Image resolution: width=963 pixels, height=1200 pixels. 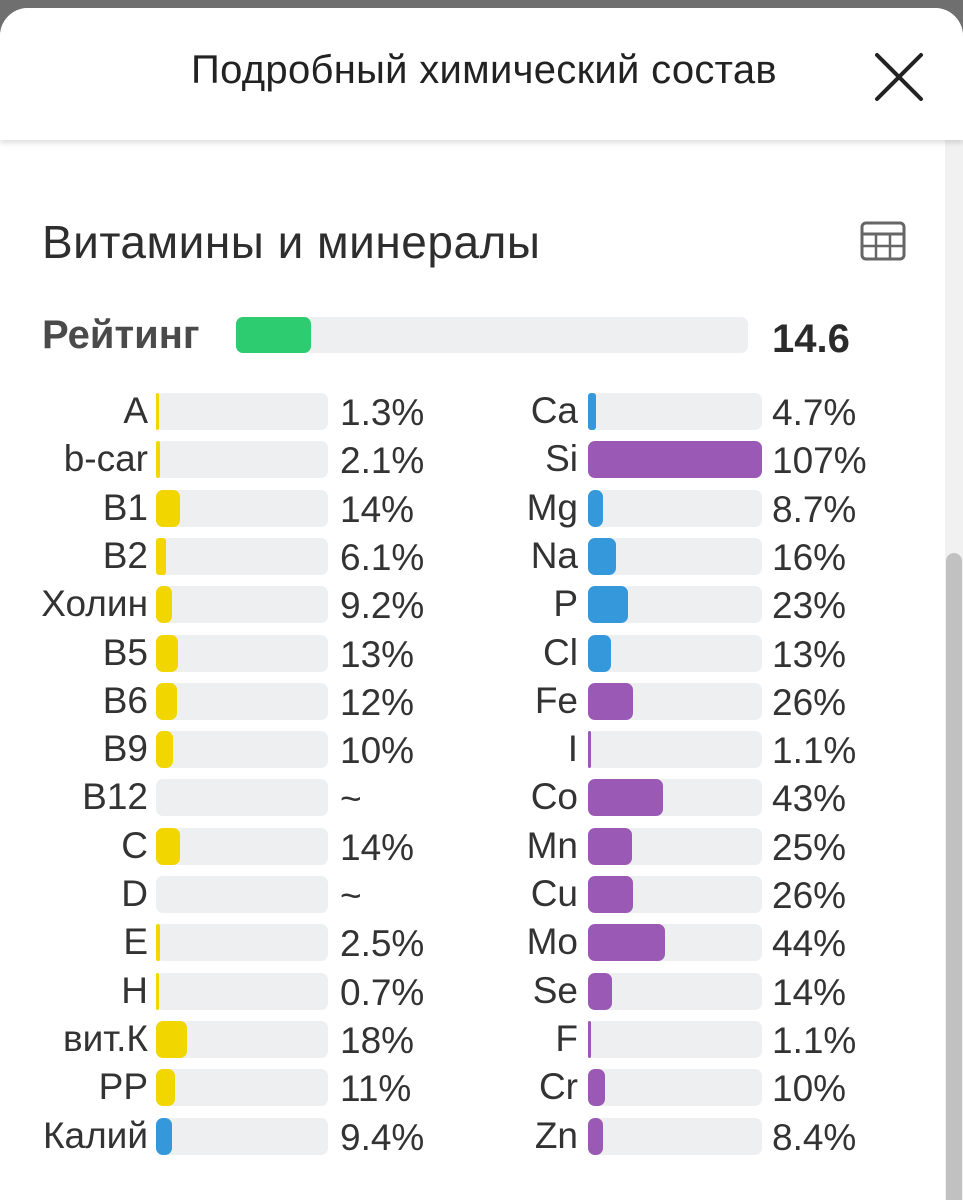 What do you see at coordinates (675, 1087) in the screenshot?
I see `mineral-bar-cr` at bounding box center [675, 1087].